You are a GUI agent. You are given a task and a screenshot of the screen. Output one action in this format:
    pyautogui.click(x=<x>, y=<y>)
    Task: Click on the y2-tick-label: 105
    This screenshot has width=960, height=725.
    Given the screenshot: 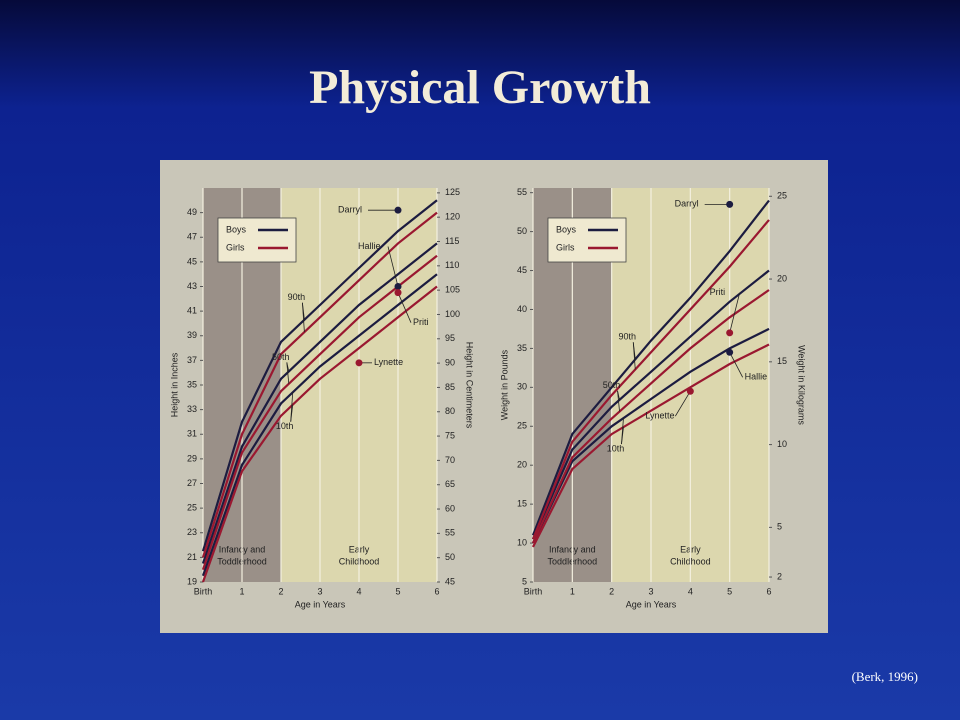 What is the action you would take?
    pyautogui.click(x=452, y=290)
    